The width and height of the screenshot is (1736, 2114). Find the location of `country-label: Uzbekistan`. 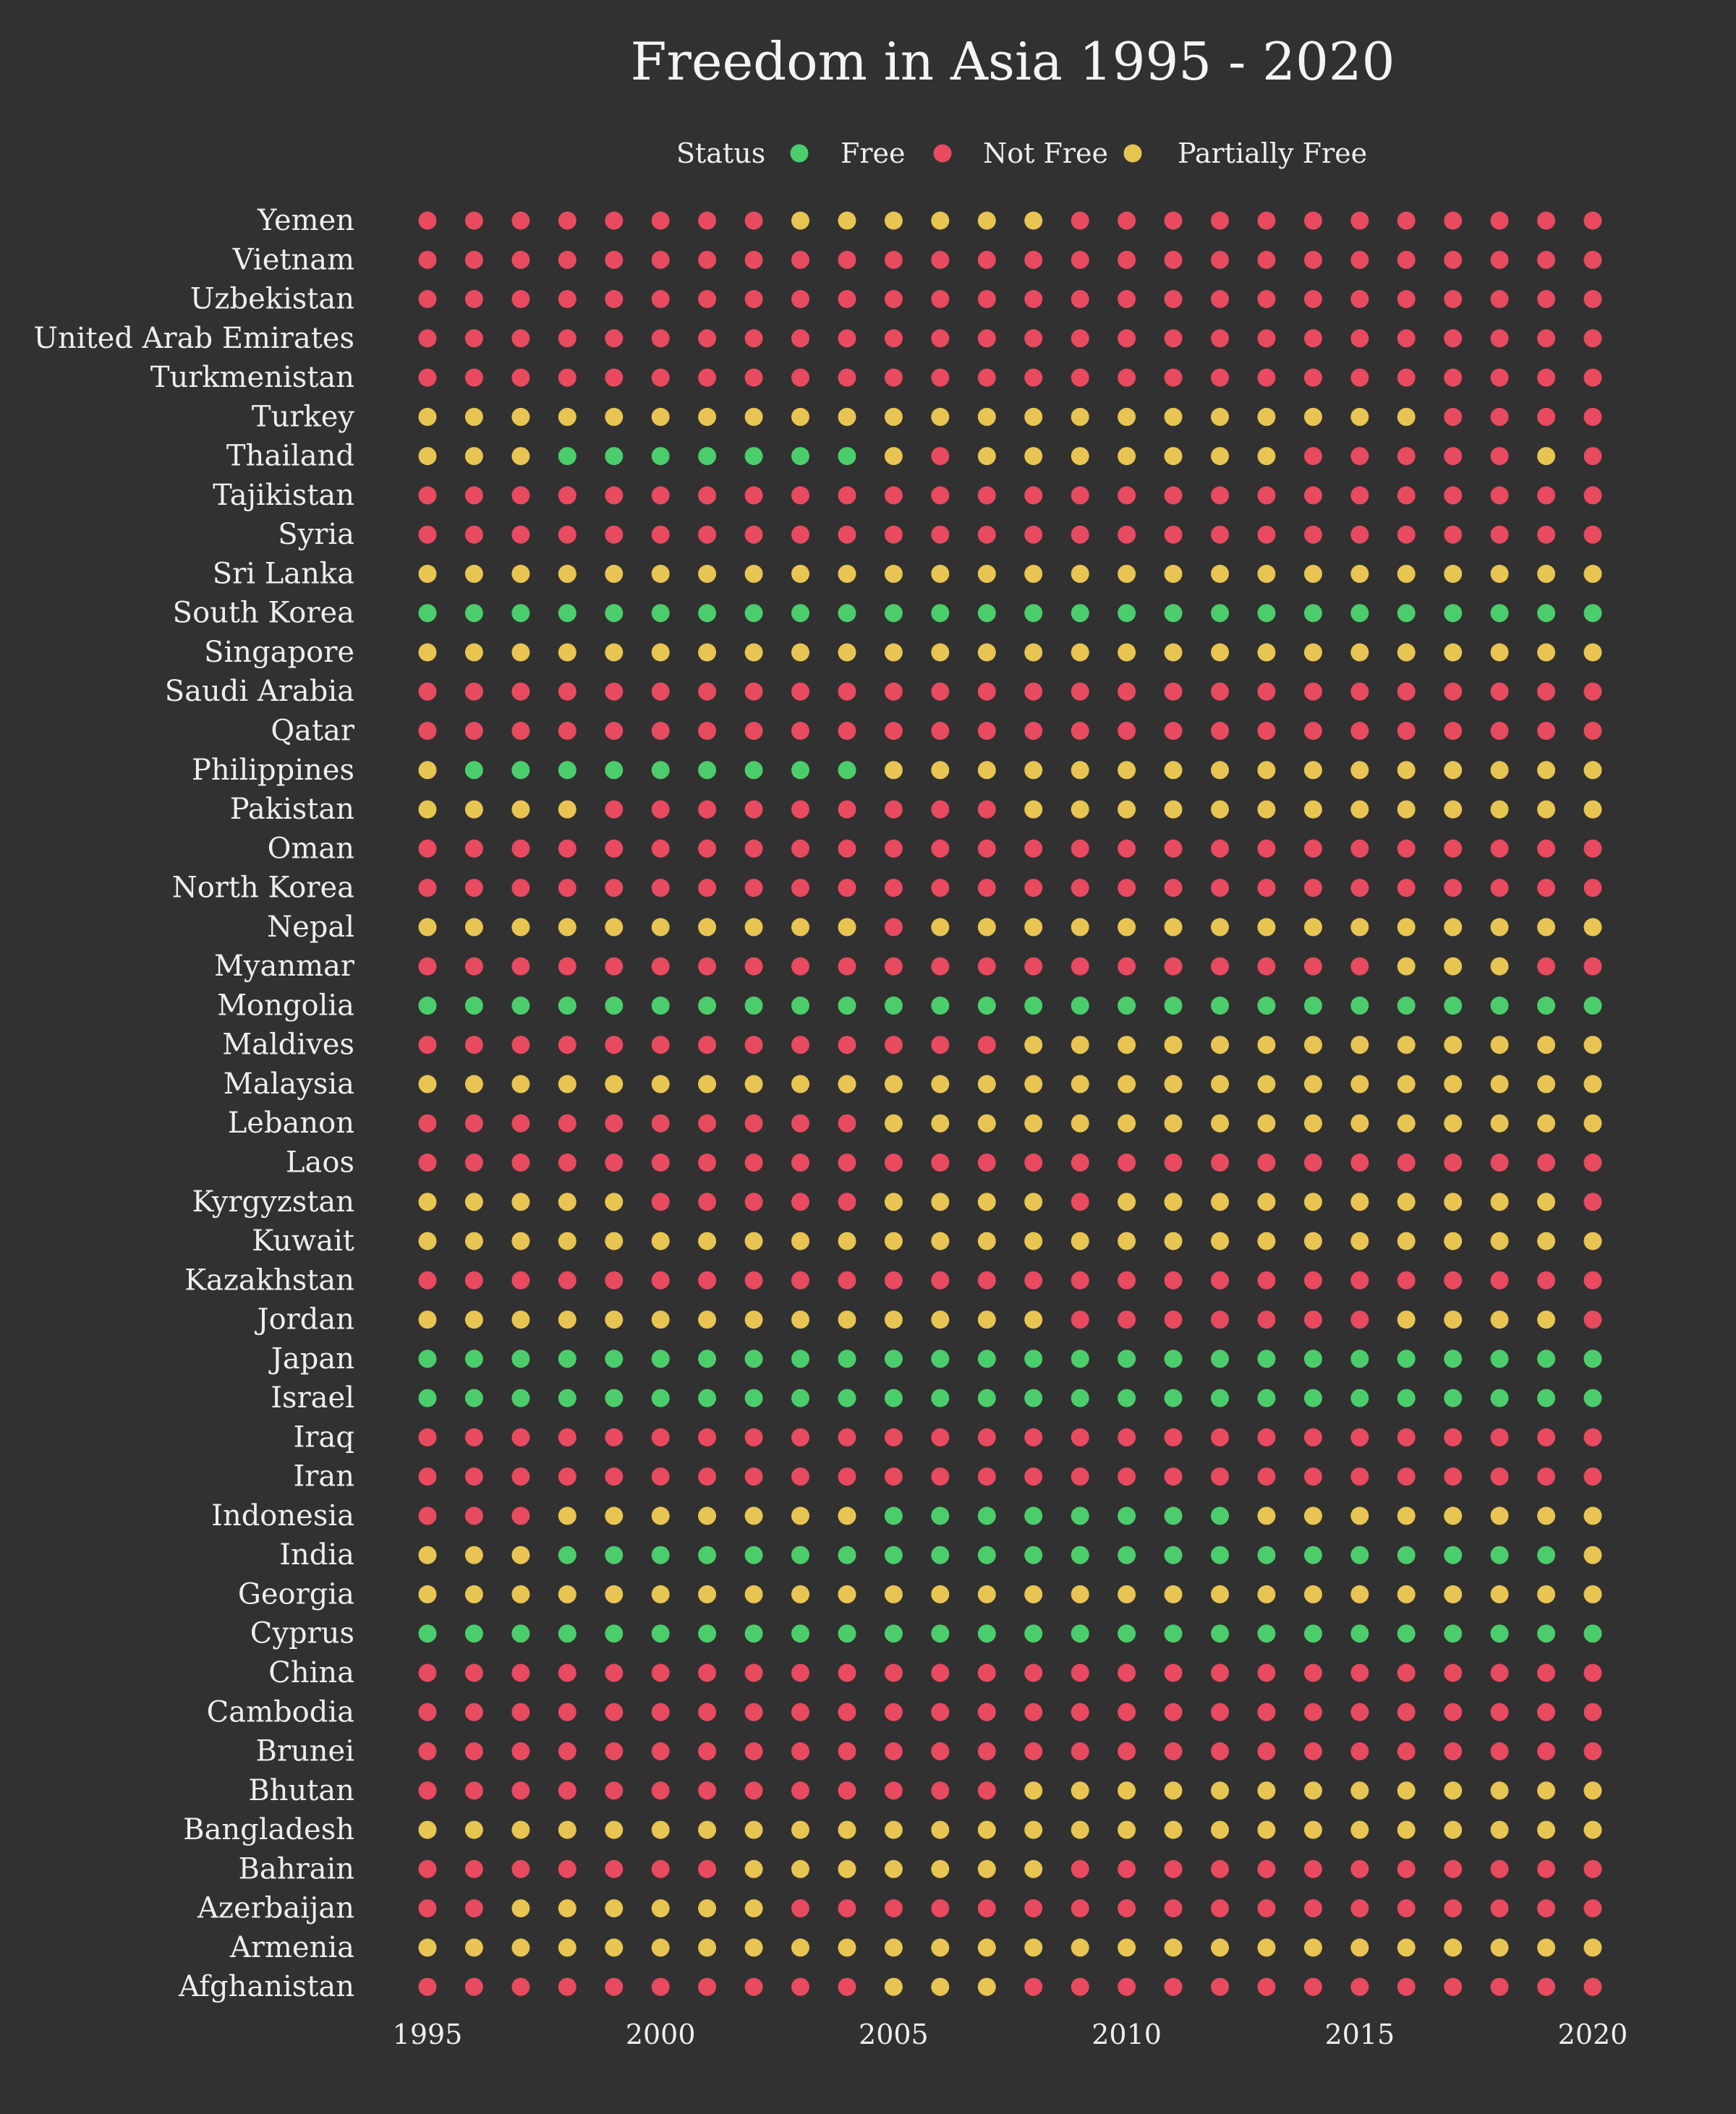

country-label: Uzbekistan is located at coordinates (272, 299).